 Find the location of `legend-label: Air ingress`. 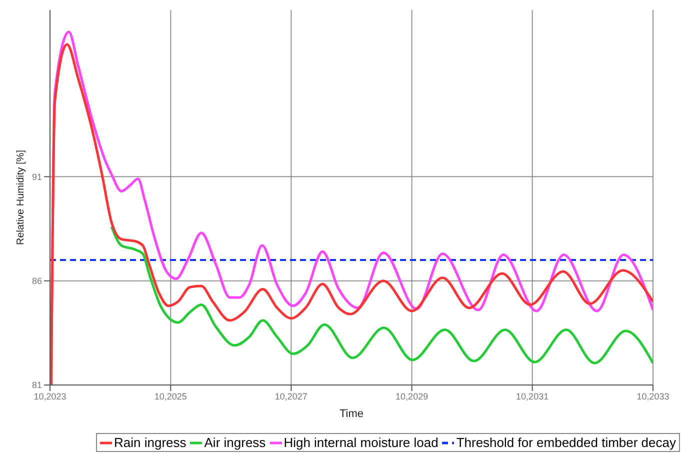

legend-label: Air ingress is located at coordinates (234, 442).